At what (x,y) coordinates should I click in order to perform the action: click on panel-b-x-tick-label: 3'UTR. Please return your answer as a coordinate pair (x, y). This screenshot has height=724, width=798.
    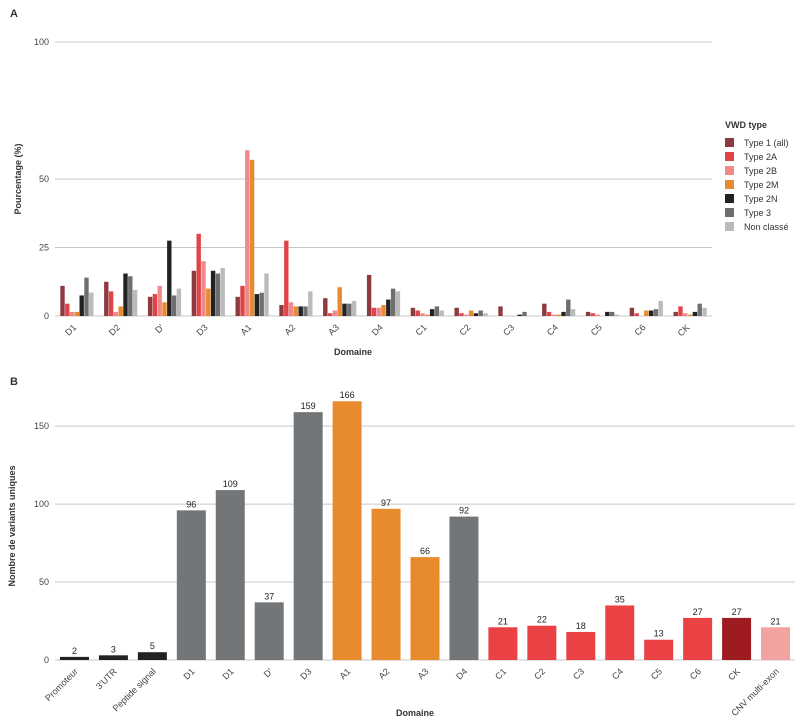
    Looking at the image, I should click on (106, 678).